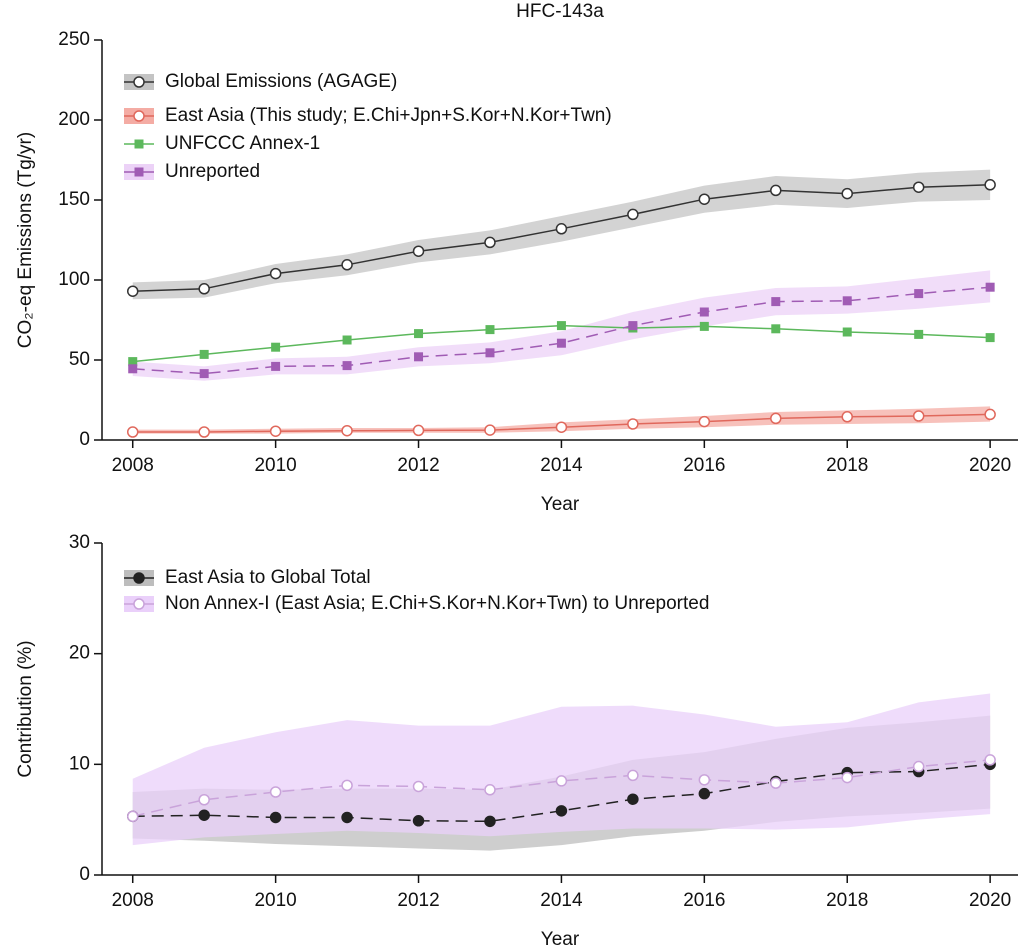  I want to click on uncertainty-band, so click(561, 769).